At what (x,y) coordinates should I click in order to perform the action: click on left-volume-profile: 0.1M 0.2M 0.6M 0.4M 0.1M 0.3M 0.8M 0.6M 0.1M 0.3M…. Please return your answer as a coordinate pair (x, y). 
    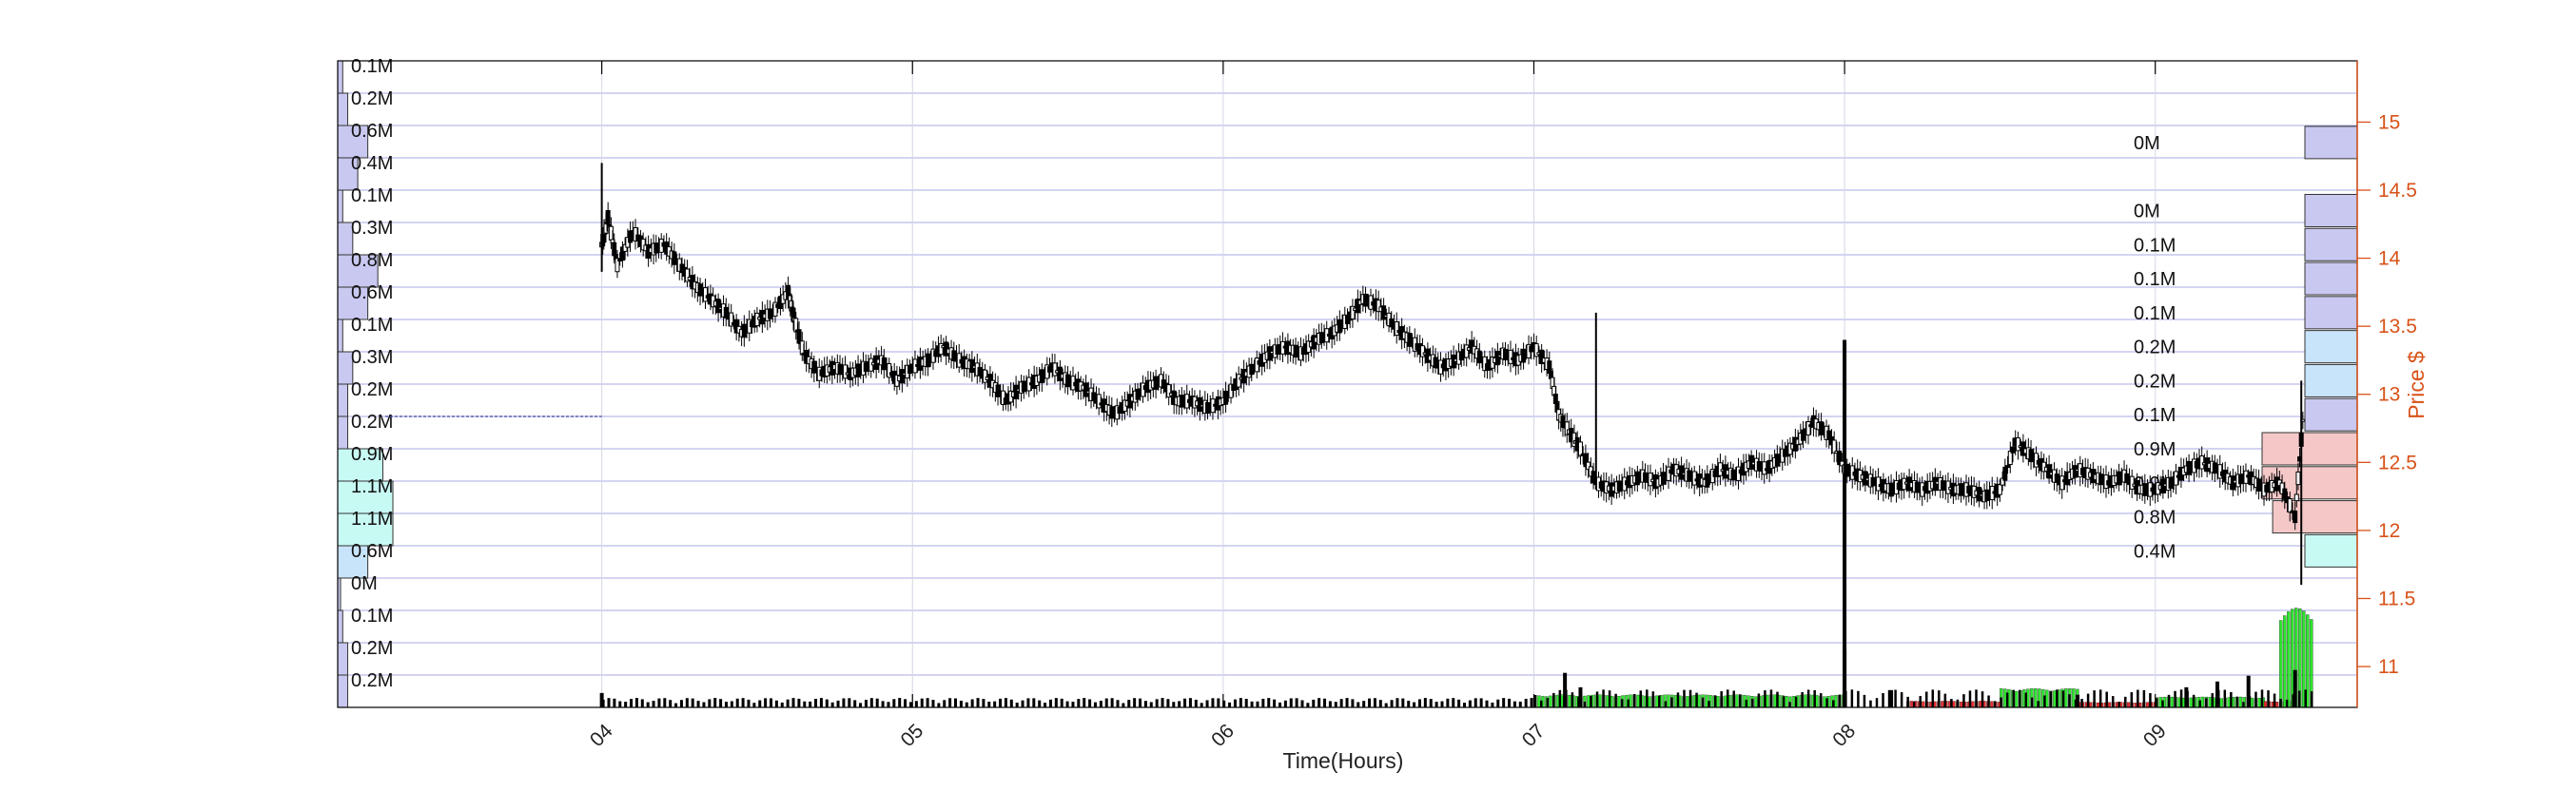
    Looking at the image, I should click on (470, 382).